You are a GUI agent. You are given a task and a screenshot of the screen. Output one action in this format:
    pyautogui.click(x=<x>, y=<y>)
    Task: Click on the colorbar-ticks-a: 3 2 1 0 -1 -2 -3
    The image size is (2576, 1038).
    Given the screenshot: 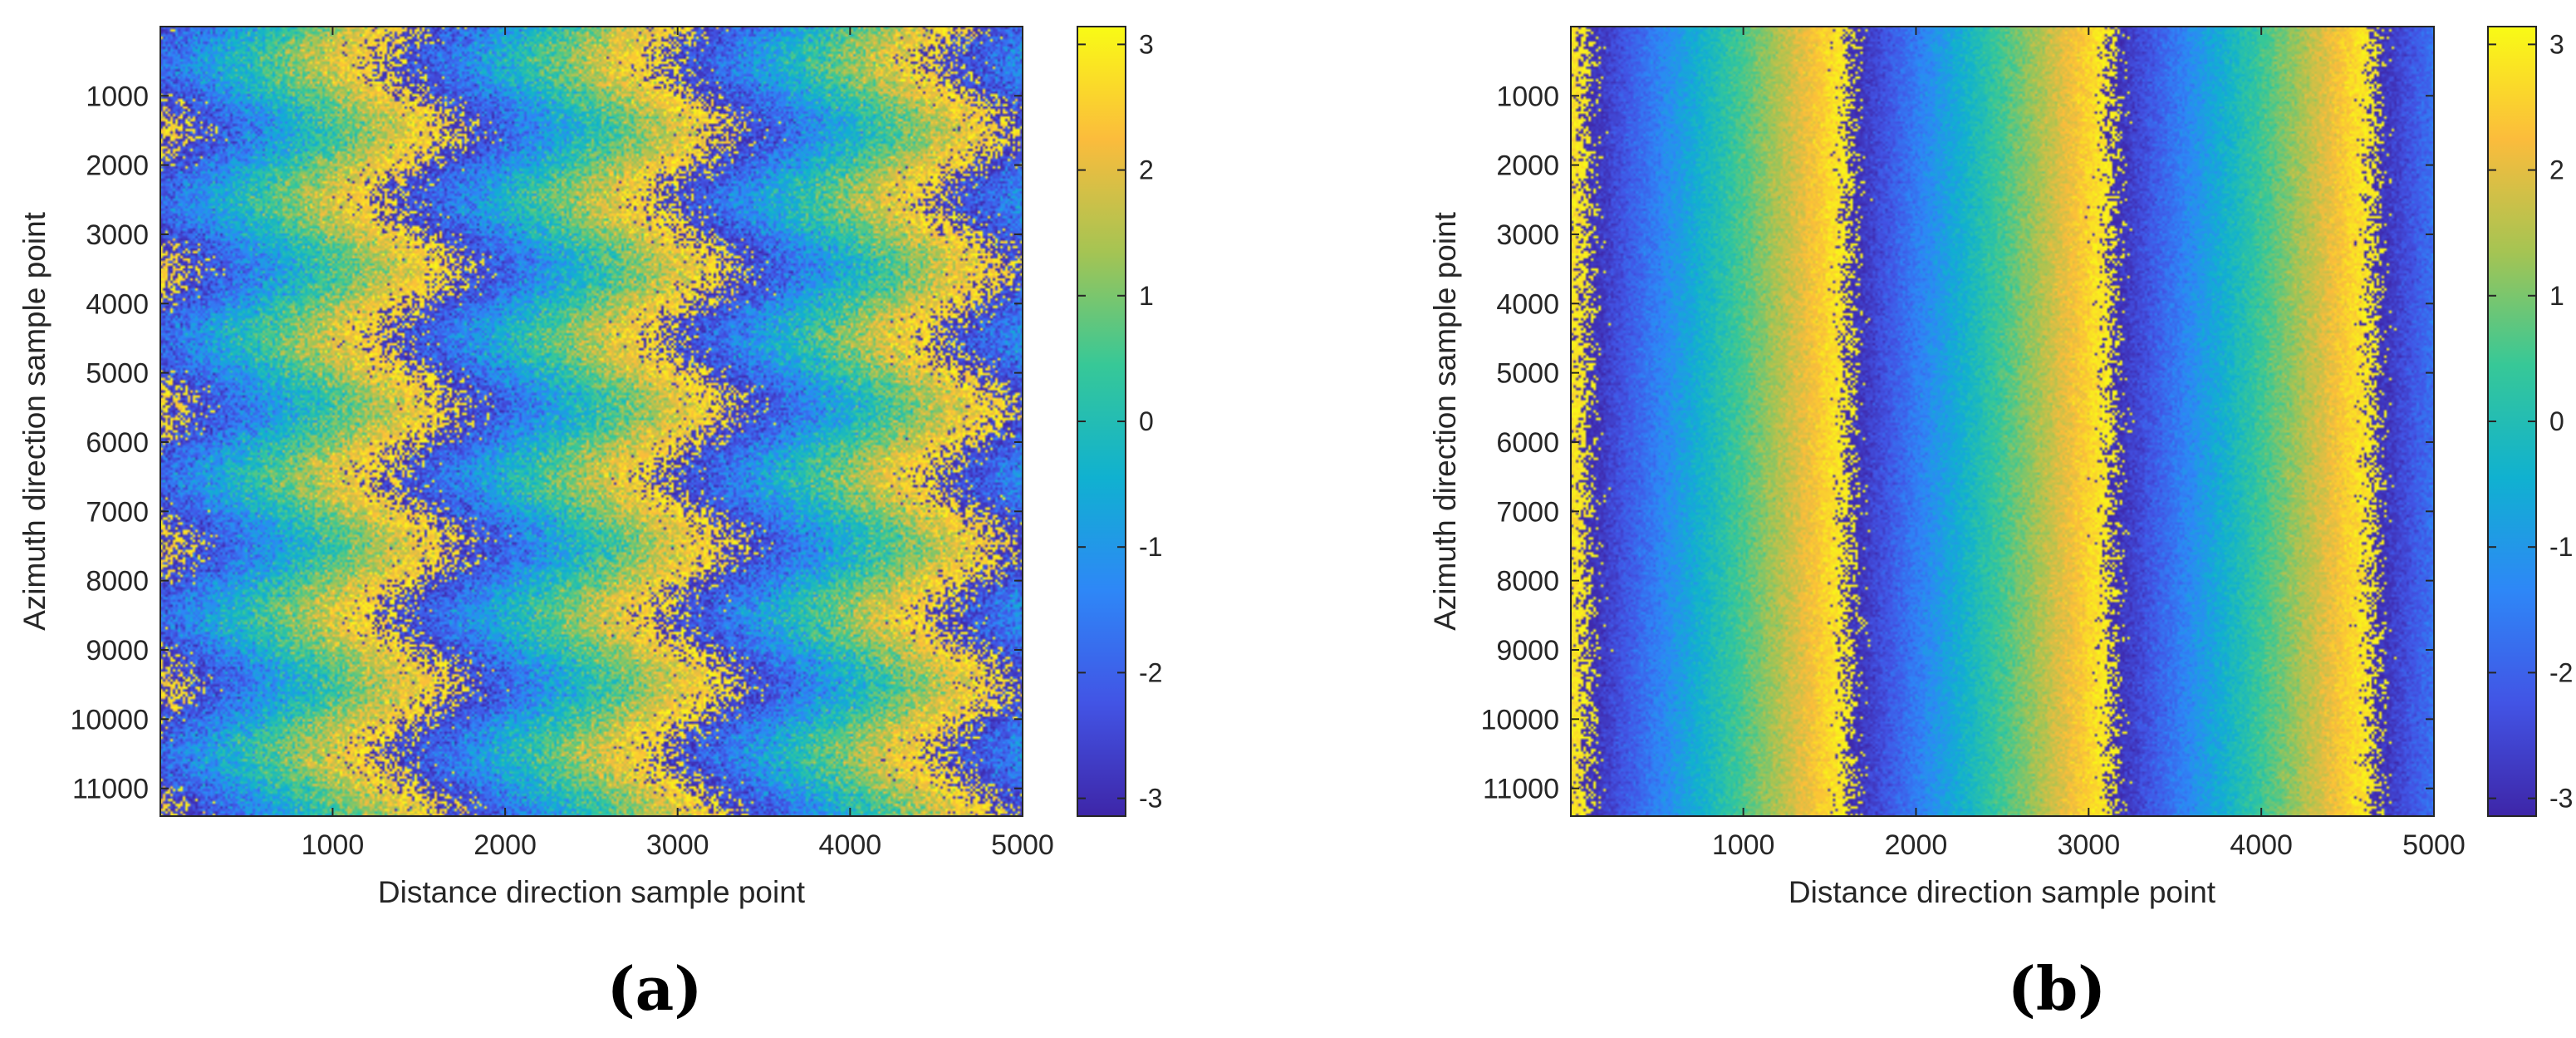 What is the action you would take?
    pyautogui.click(x=1119, y=421)
    